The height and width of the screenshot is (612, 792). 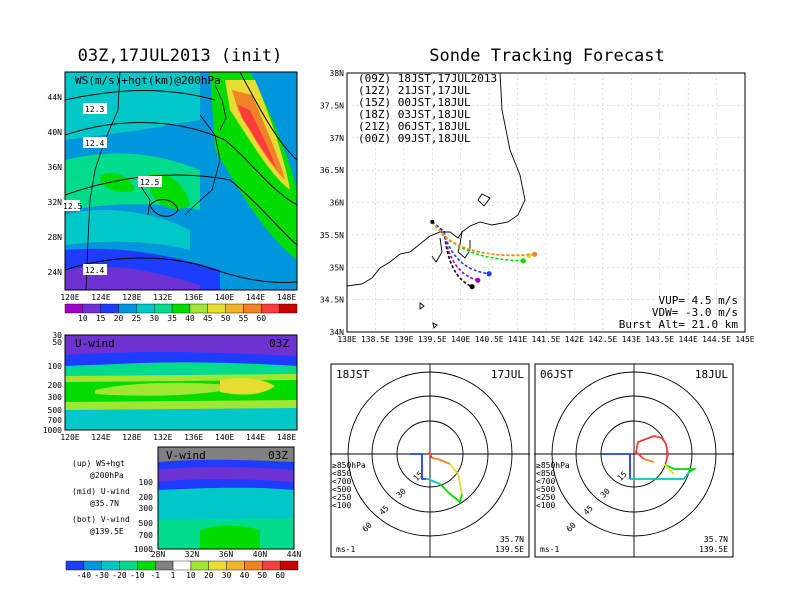 I want to click on colorbar-tick-label: 35, so click(x=172, y=318).